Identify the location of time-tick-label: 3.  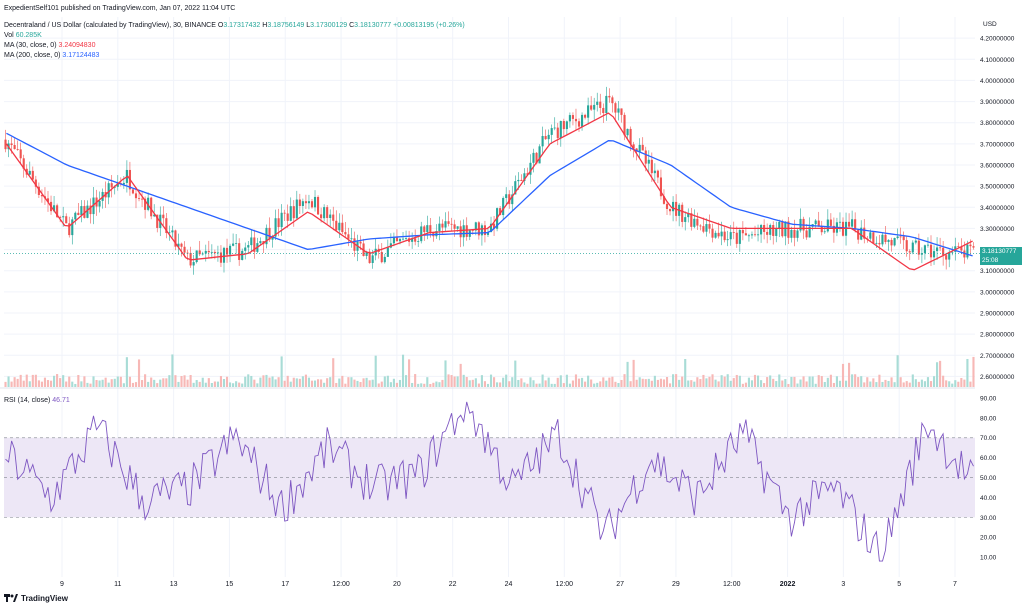
(843, 584).